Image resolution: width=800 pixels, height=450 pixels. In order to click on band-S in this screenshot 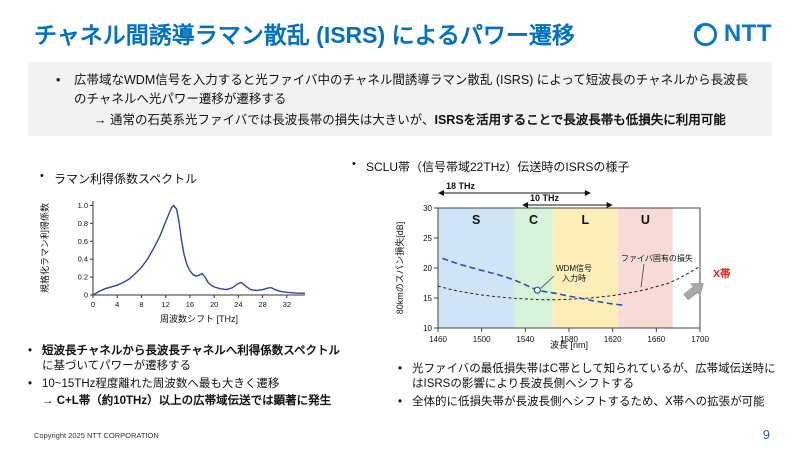, I will do `click(476, 268)`.